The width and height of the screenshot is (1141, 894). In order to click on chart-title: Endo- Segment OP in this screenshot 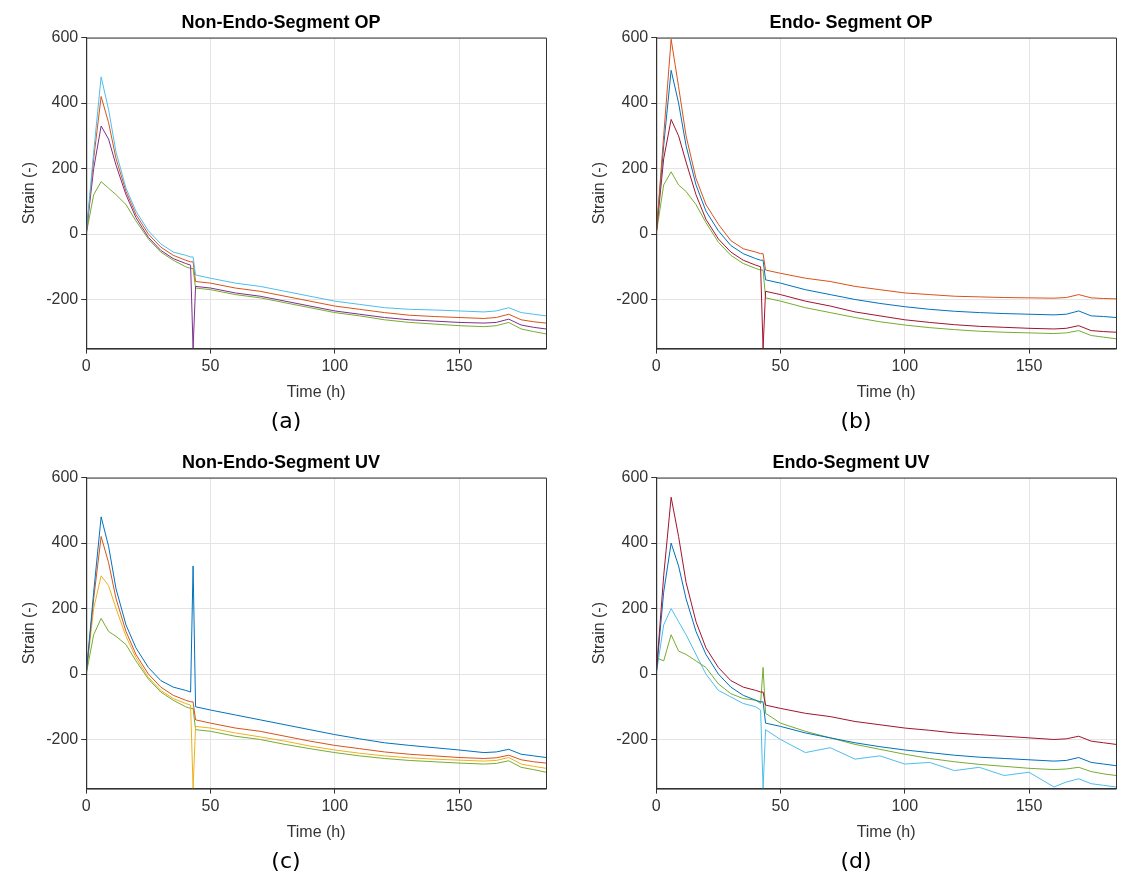, I will do `click(851, 21)`.